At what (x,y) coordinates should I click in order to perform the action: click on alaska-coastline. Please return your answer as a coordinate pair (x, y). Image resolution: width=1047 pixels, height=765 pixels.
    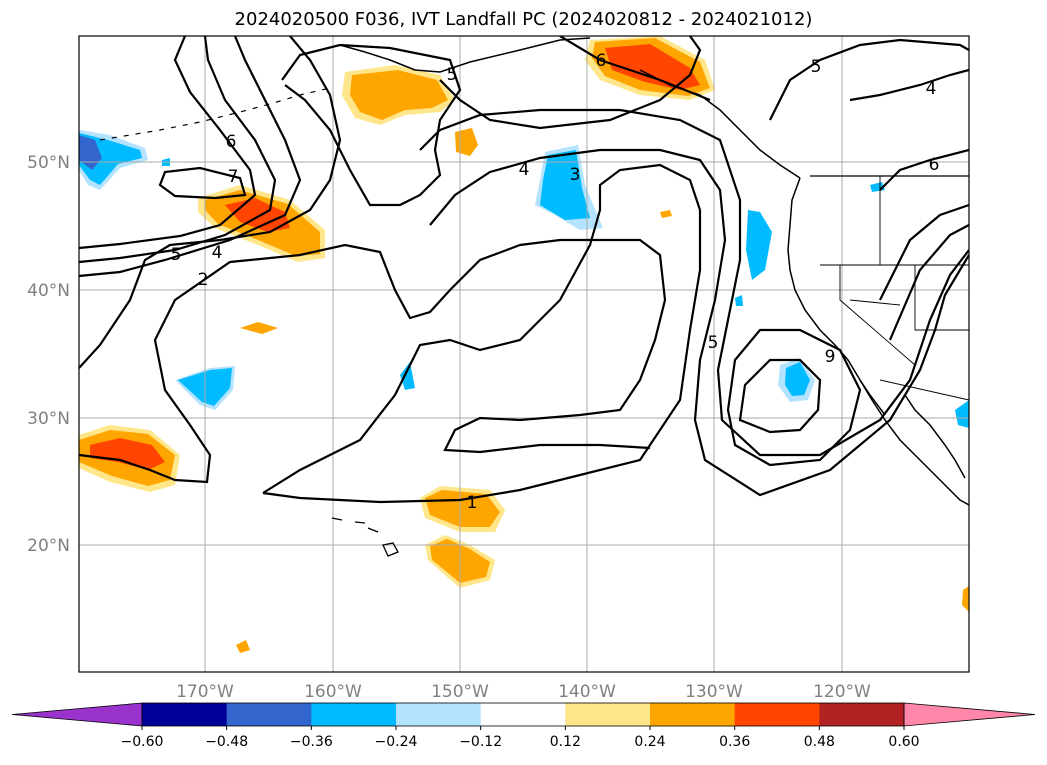
    Looking at the image, I should click on (465, 55).